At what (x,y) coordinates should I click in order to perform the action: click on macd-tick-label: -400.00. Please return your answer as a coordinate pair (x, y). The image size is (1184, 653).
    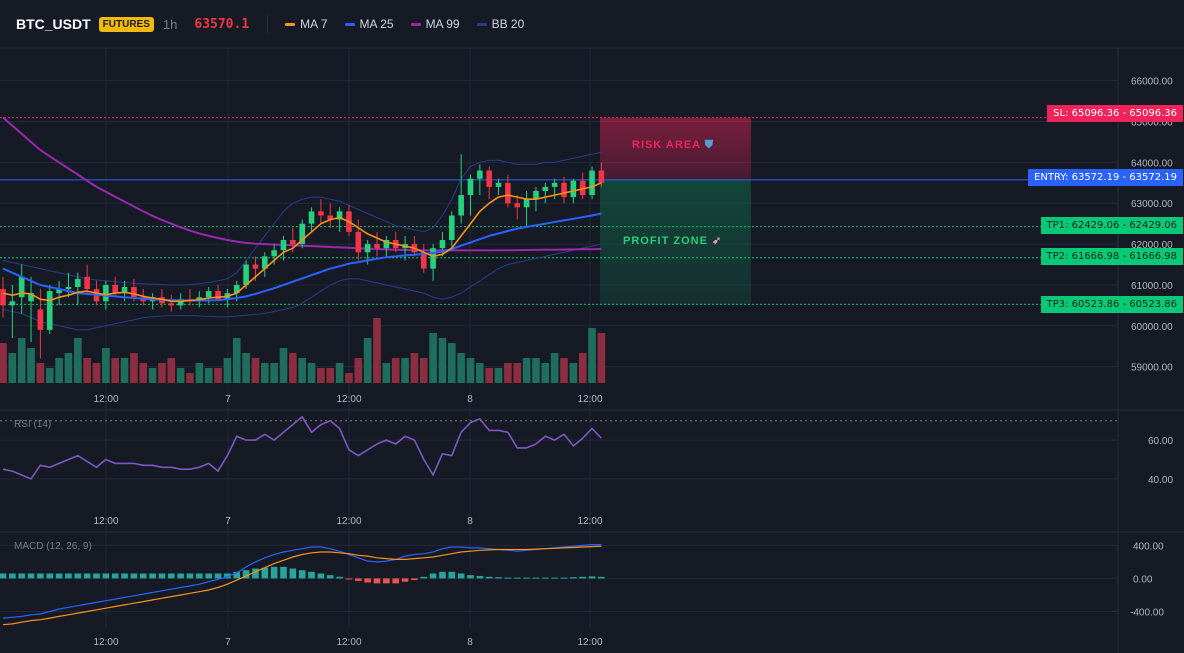
    Looking at the image, I should click on (1147, 612).